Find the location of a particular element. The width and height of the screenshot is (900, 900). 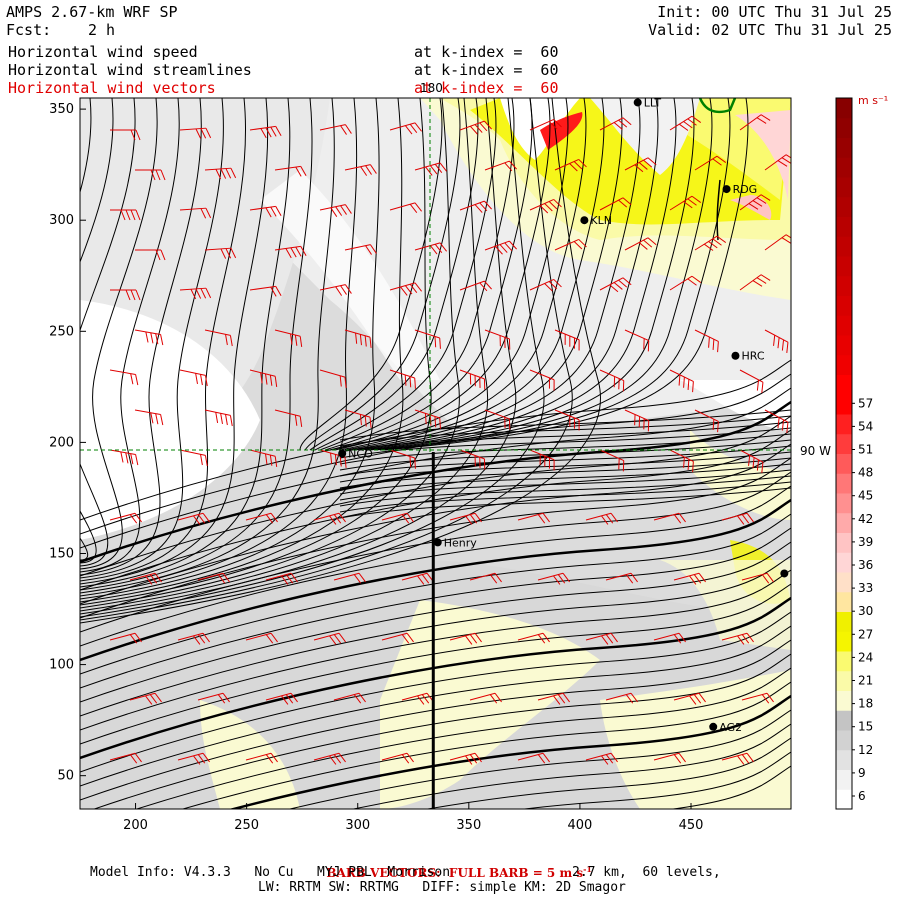

x-tick-label: 400 is located at coordinates (580, 825).